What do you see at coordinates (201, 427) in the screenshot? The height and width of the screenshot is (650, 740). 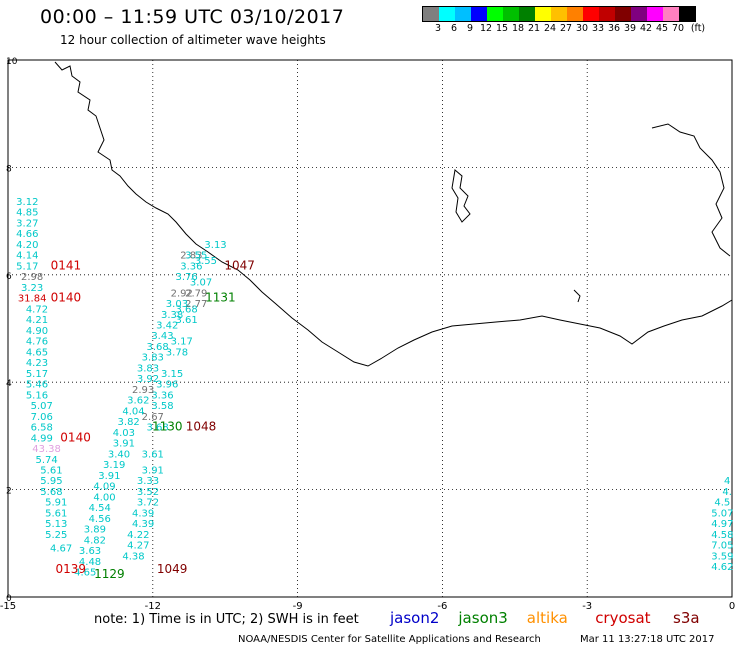 I see `pass-time-label: 1048` at bounding box center [201, 427].